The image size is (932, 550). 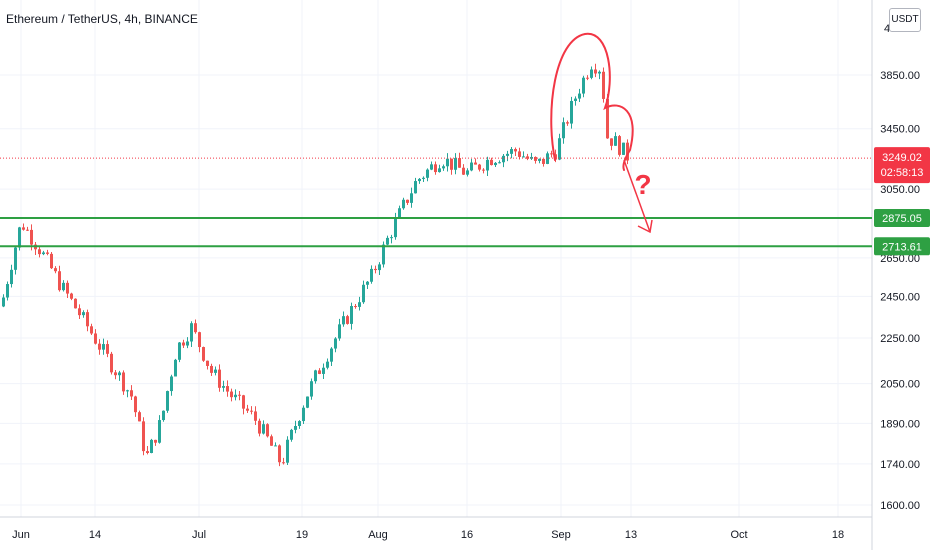 What do you see at coordinates (199, 535) in the screenshot?
I see `time-tick-label: Jul` at bounding box center [199, 535].